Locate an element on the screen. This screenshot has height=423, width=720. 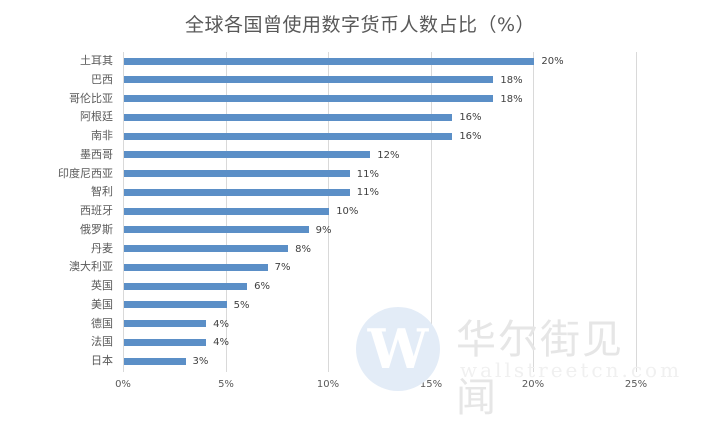
value-label: 5% is located at coordinates (241, 305).